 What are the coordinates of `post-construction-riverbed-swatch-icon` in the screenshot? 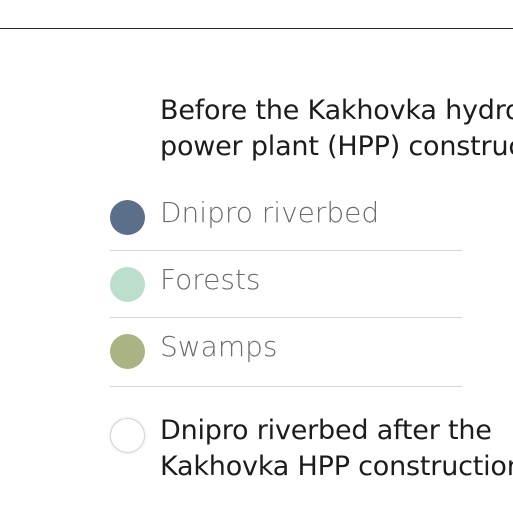 It's located at (127, 435).